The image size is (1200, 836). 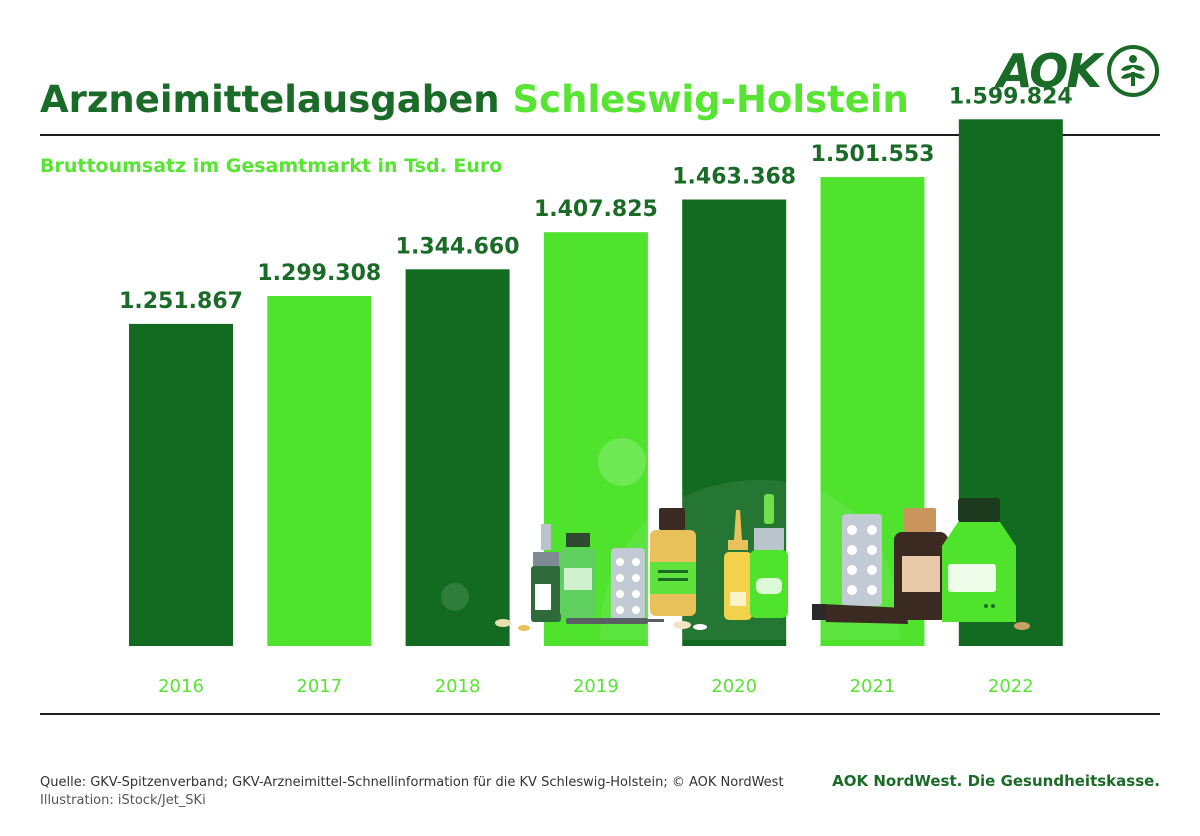 What do you see at coordinates (1011, 686) in the screenshot?
I see `category-label-2022: 2022` at bounding box center [1011, 686].